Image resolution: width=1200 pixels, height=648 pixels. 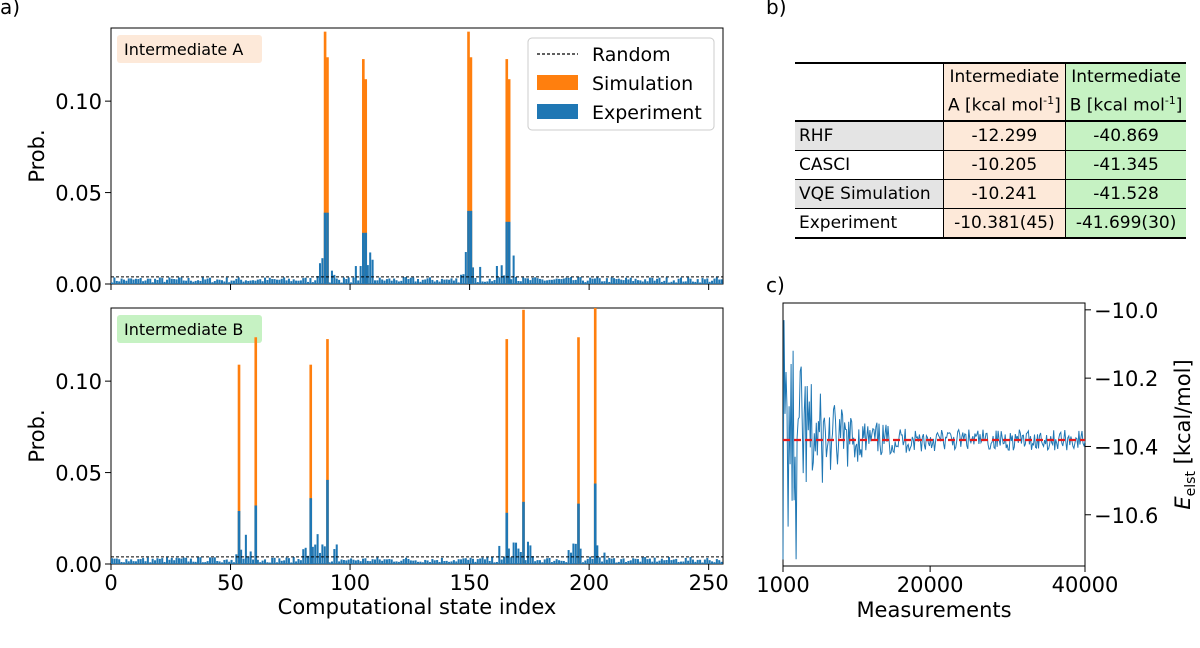 I want to click on x-tick-label: 200, so click(x=589, y=583).